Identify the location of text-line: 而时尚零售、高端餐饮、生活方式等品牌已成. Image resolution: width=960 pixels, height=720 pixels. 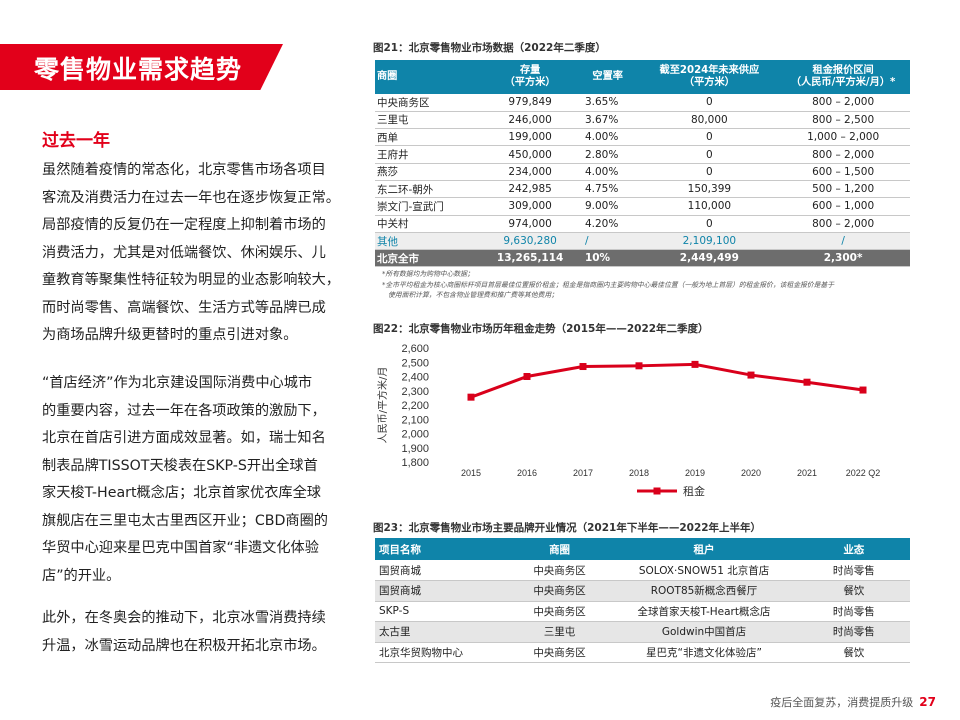
(184, 307).